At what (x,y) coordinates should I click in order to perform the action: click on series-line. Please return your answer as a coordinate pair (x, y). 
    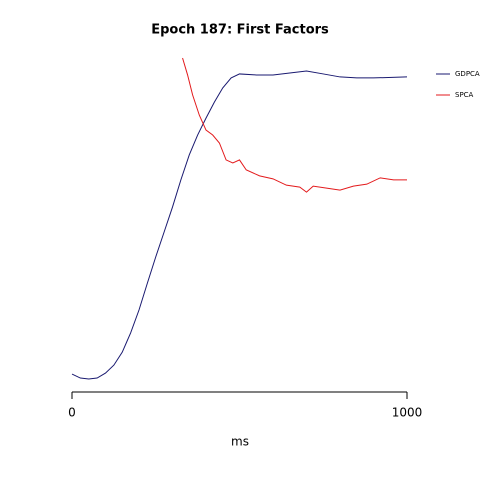
    Looking at the image, I should click on (294, 125).